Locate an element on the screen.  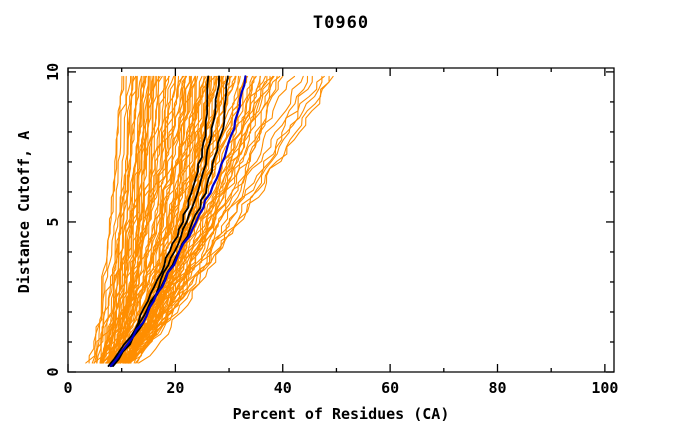
blue-model-curve is located at coordinates (178, 221).